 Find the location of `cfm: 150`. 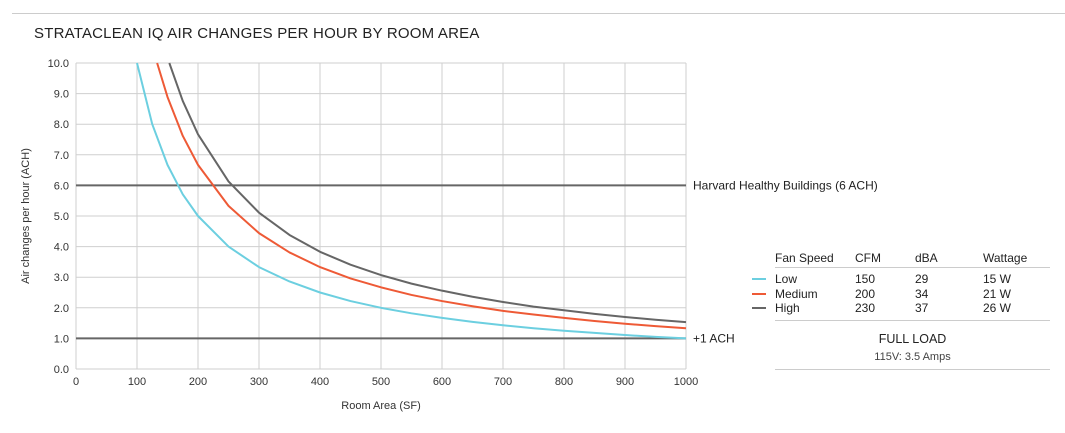

cfm: 150 is located at coordinates (865, 279).